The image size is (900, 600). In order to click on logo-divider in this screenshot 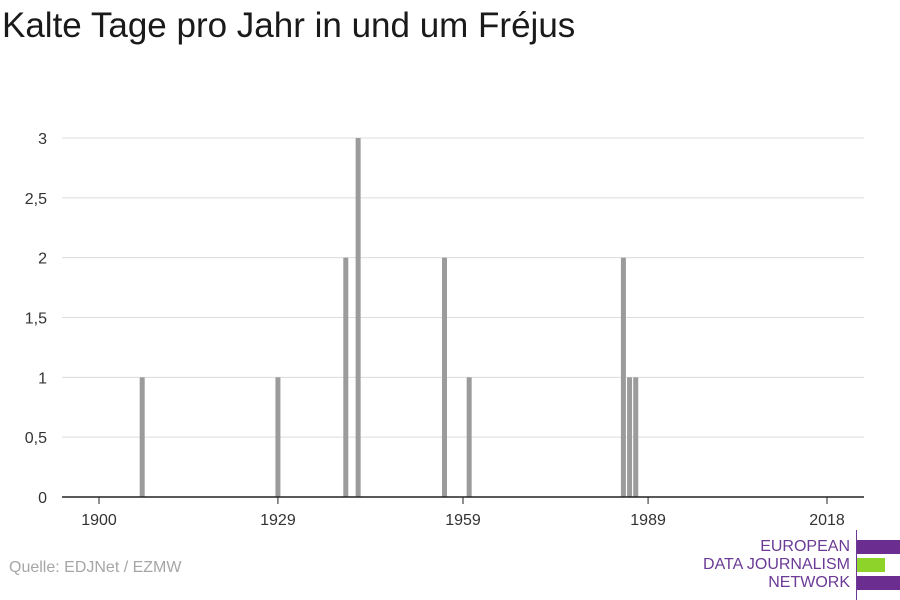, I will do `click(856, 565)`.